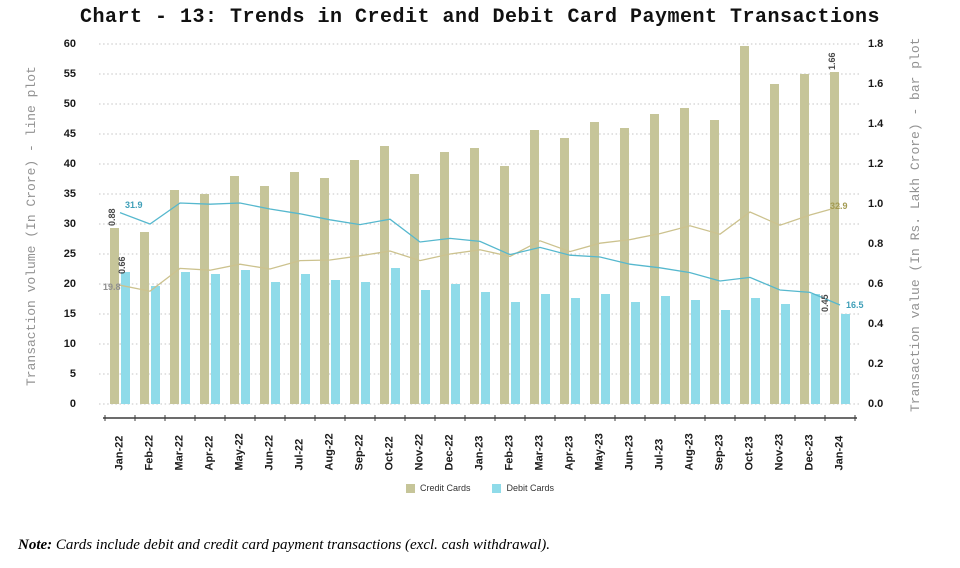  I want to click on y-tick-label-left: 40, so click(69, 164).